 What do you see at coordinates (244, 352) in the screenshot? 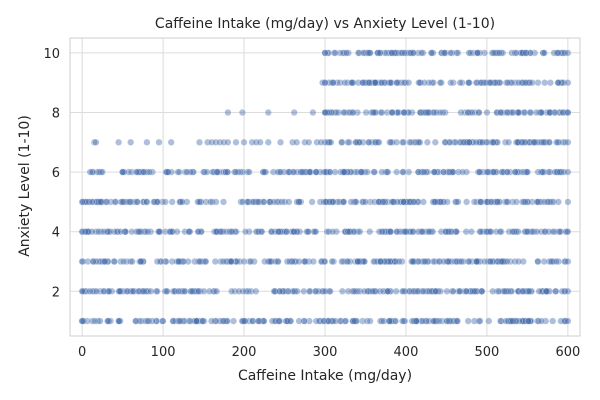
I see `x-tick-label: 200` at bounding box center [244, 352].